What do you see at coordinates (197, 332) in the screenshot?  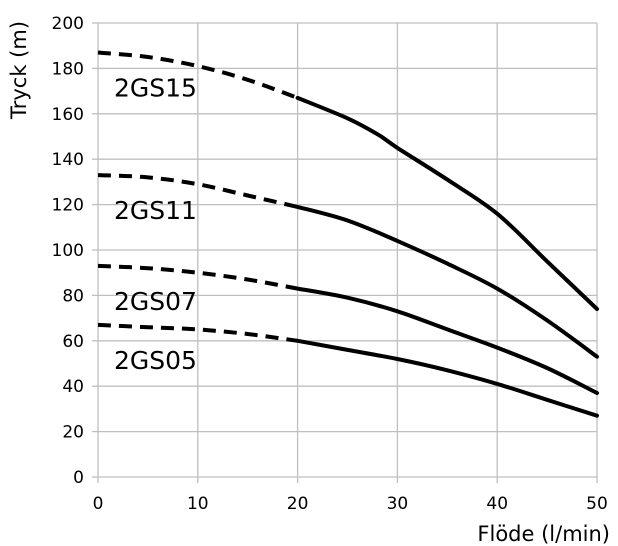 I see `series-line-2gs05-dashed` at bounding box center [197, 332].